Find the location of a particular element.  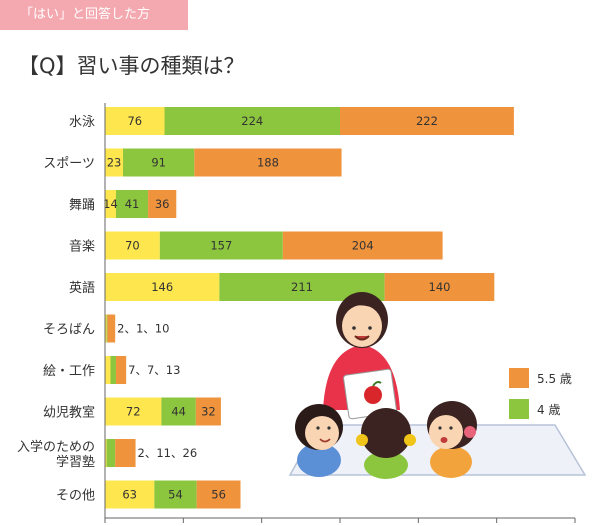

data-label: 23 is located at coordinates (114, 163).